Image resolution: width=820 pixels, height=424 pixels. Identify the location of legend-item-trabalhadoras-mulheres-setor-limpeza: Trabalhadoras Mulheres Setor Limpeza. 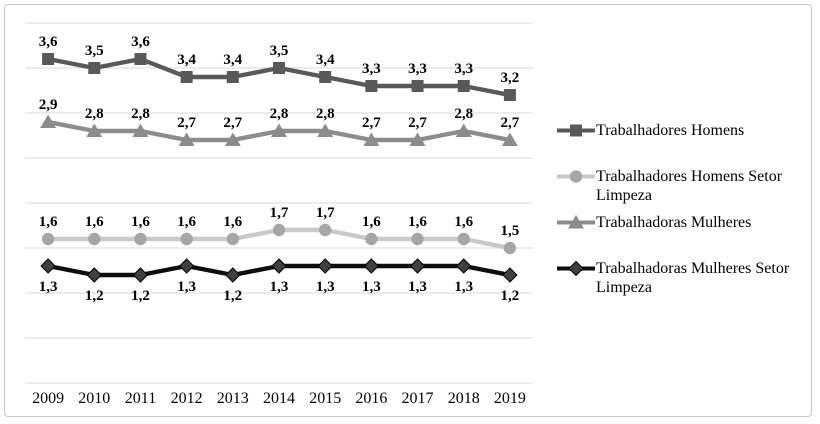
(684, 278).